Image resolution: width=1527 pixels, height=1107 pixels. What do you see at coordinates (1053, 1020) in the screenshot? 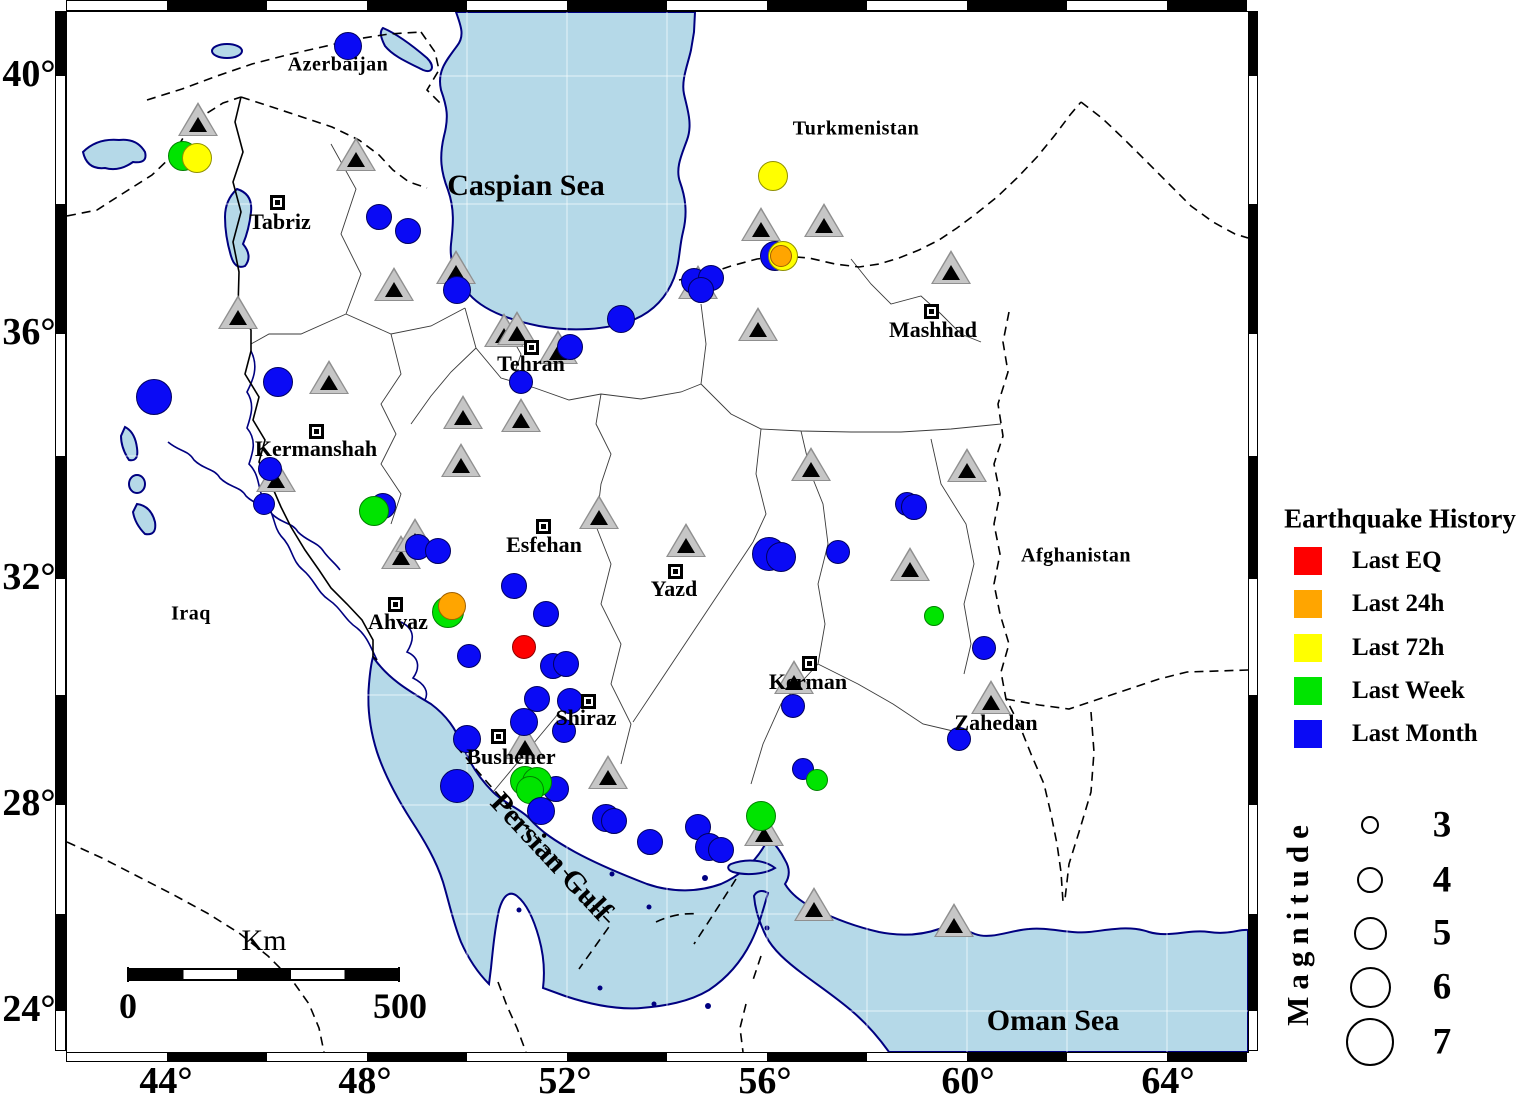
I see `sea-label: Oman Sea` at bounding box center [1053, 1020].